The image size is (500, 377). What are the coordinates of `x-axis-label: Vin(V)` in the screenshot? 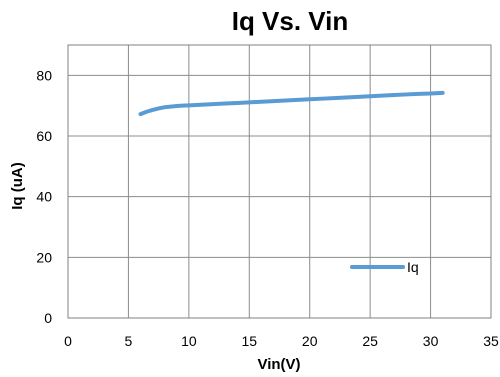 It's located at (278, 364).